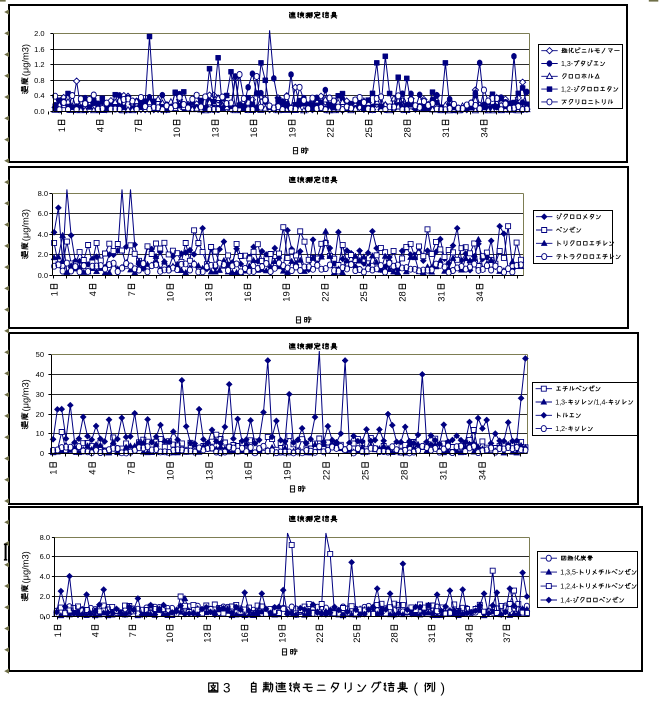 The image size is (667, 705). I want to click on svg-text: 0.8, so click(39, 80).